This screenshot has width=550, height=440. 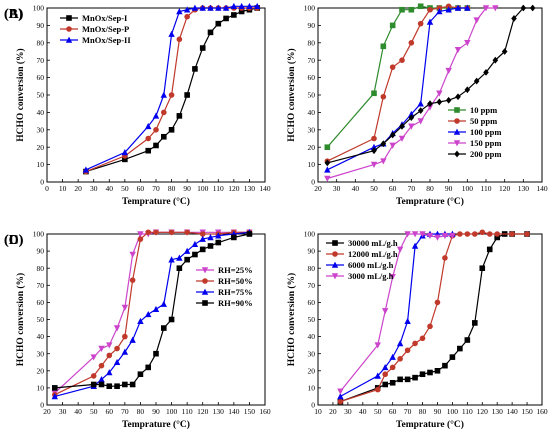 What do you see at coordinates (224, 286) in the screenshot?
I see `legend: RH=25%RH=50%RH=75%RH=90%` at bounding box center [224, 286].